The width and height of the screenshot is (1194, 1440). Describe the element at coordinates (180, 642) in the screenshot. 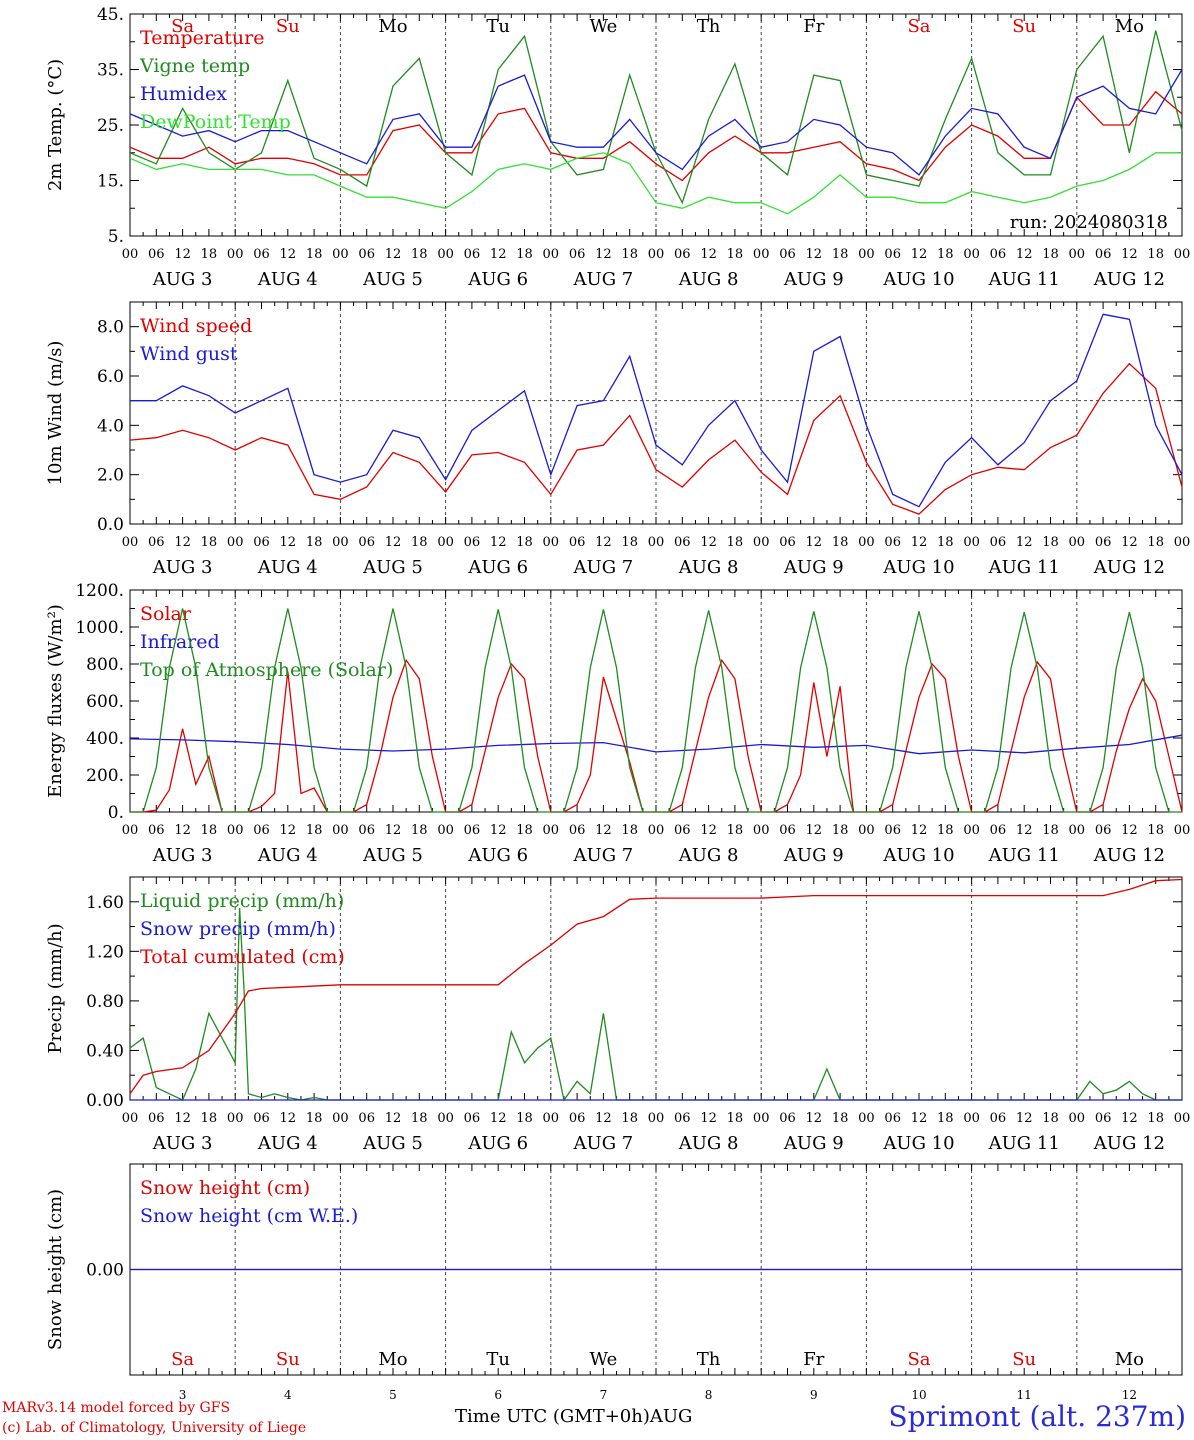

I see `legend-entry: Infrared` at that location.